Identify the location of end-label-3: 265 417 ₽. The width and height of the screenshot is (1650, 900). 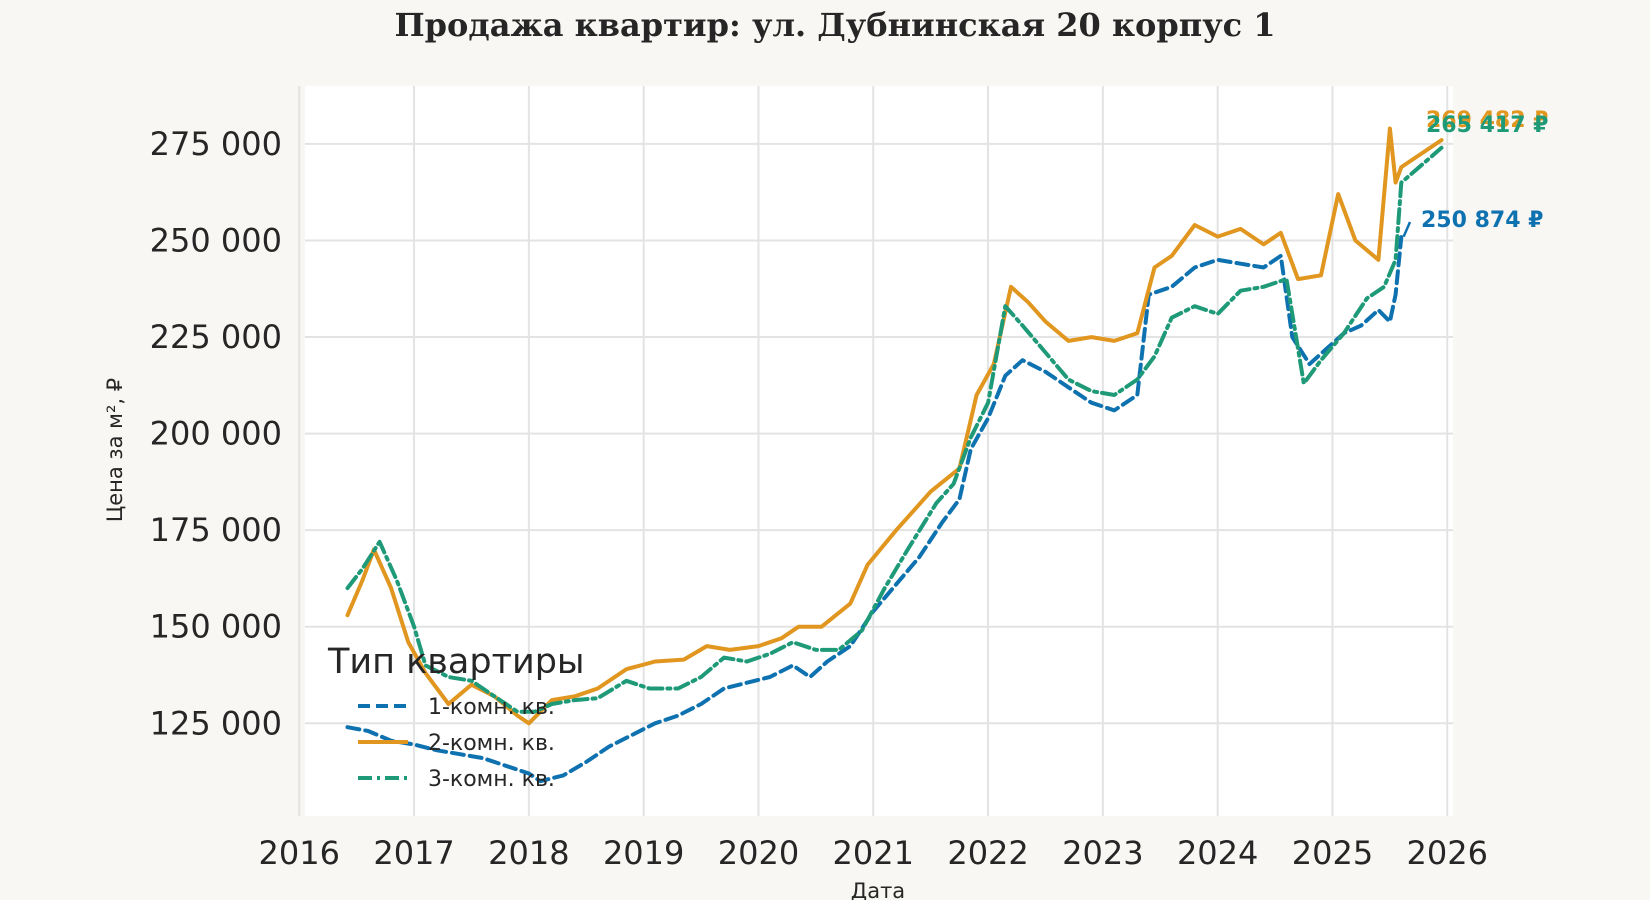
(1487, 125).